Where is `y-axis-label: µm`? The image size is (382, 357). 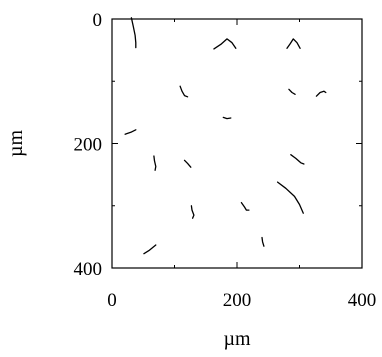
y-axis-label: µm is located at coordinates (16, 144).